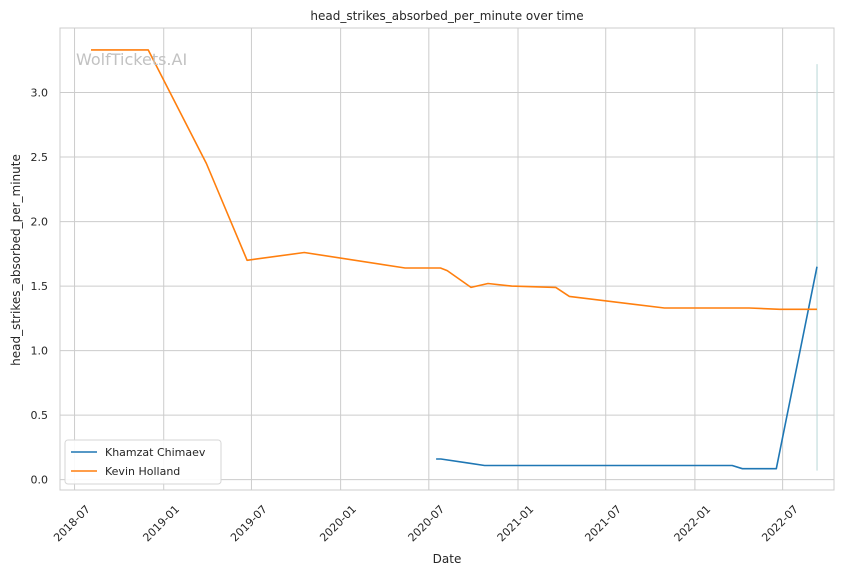 The width and height of the screenshot is (844, 579). What do you see at coordinates (447, 559) in the screenshot?
I see `x-axis-label: Date` at bounding box center [447, 559].